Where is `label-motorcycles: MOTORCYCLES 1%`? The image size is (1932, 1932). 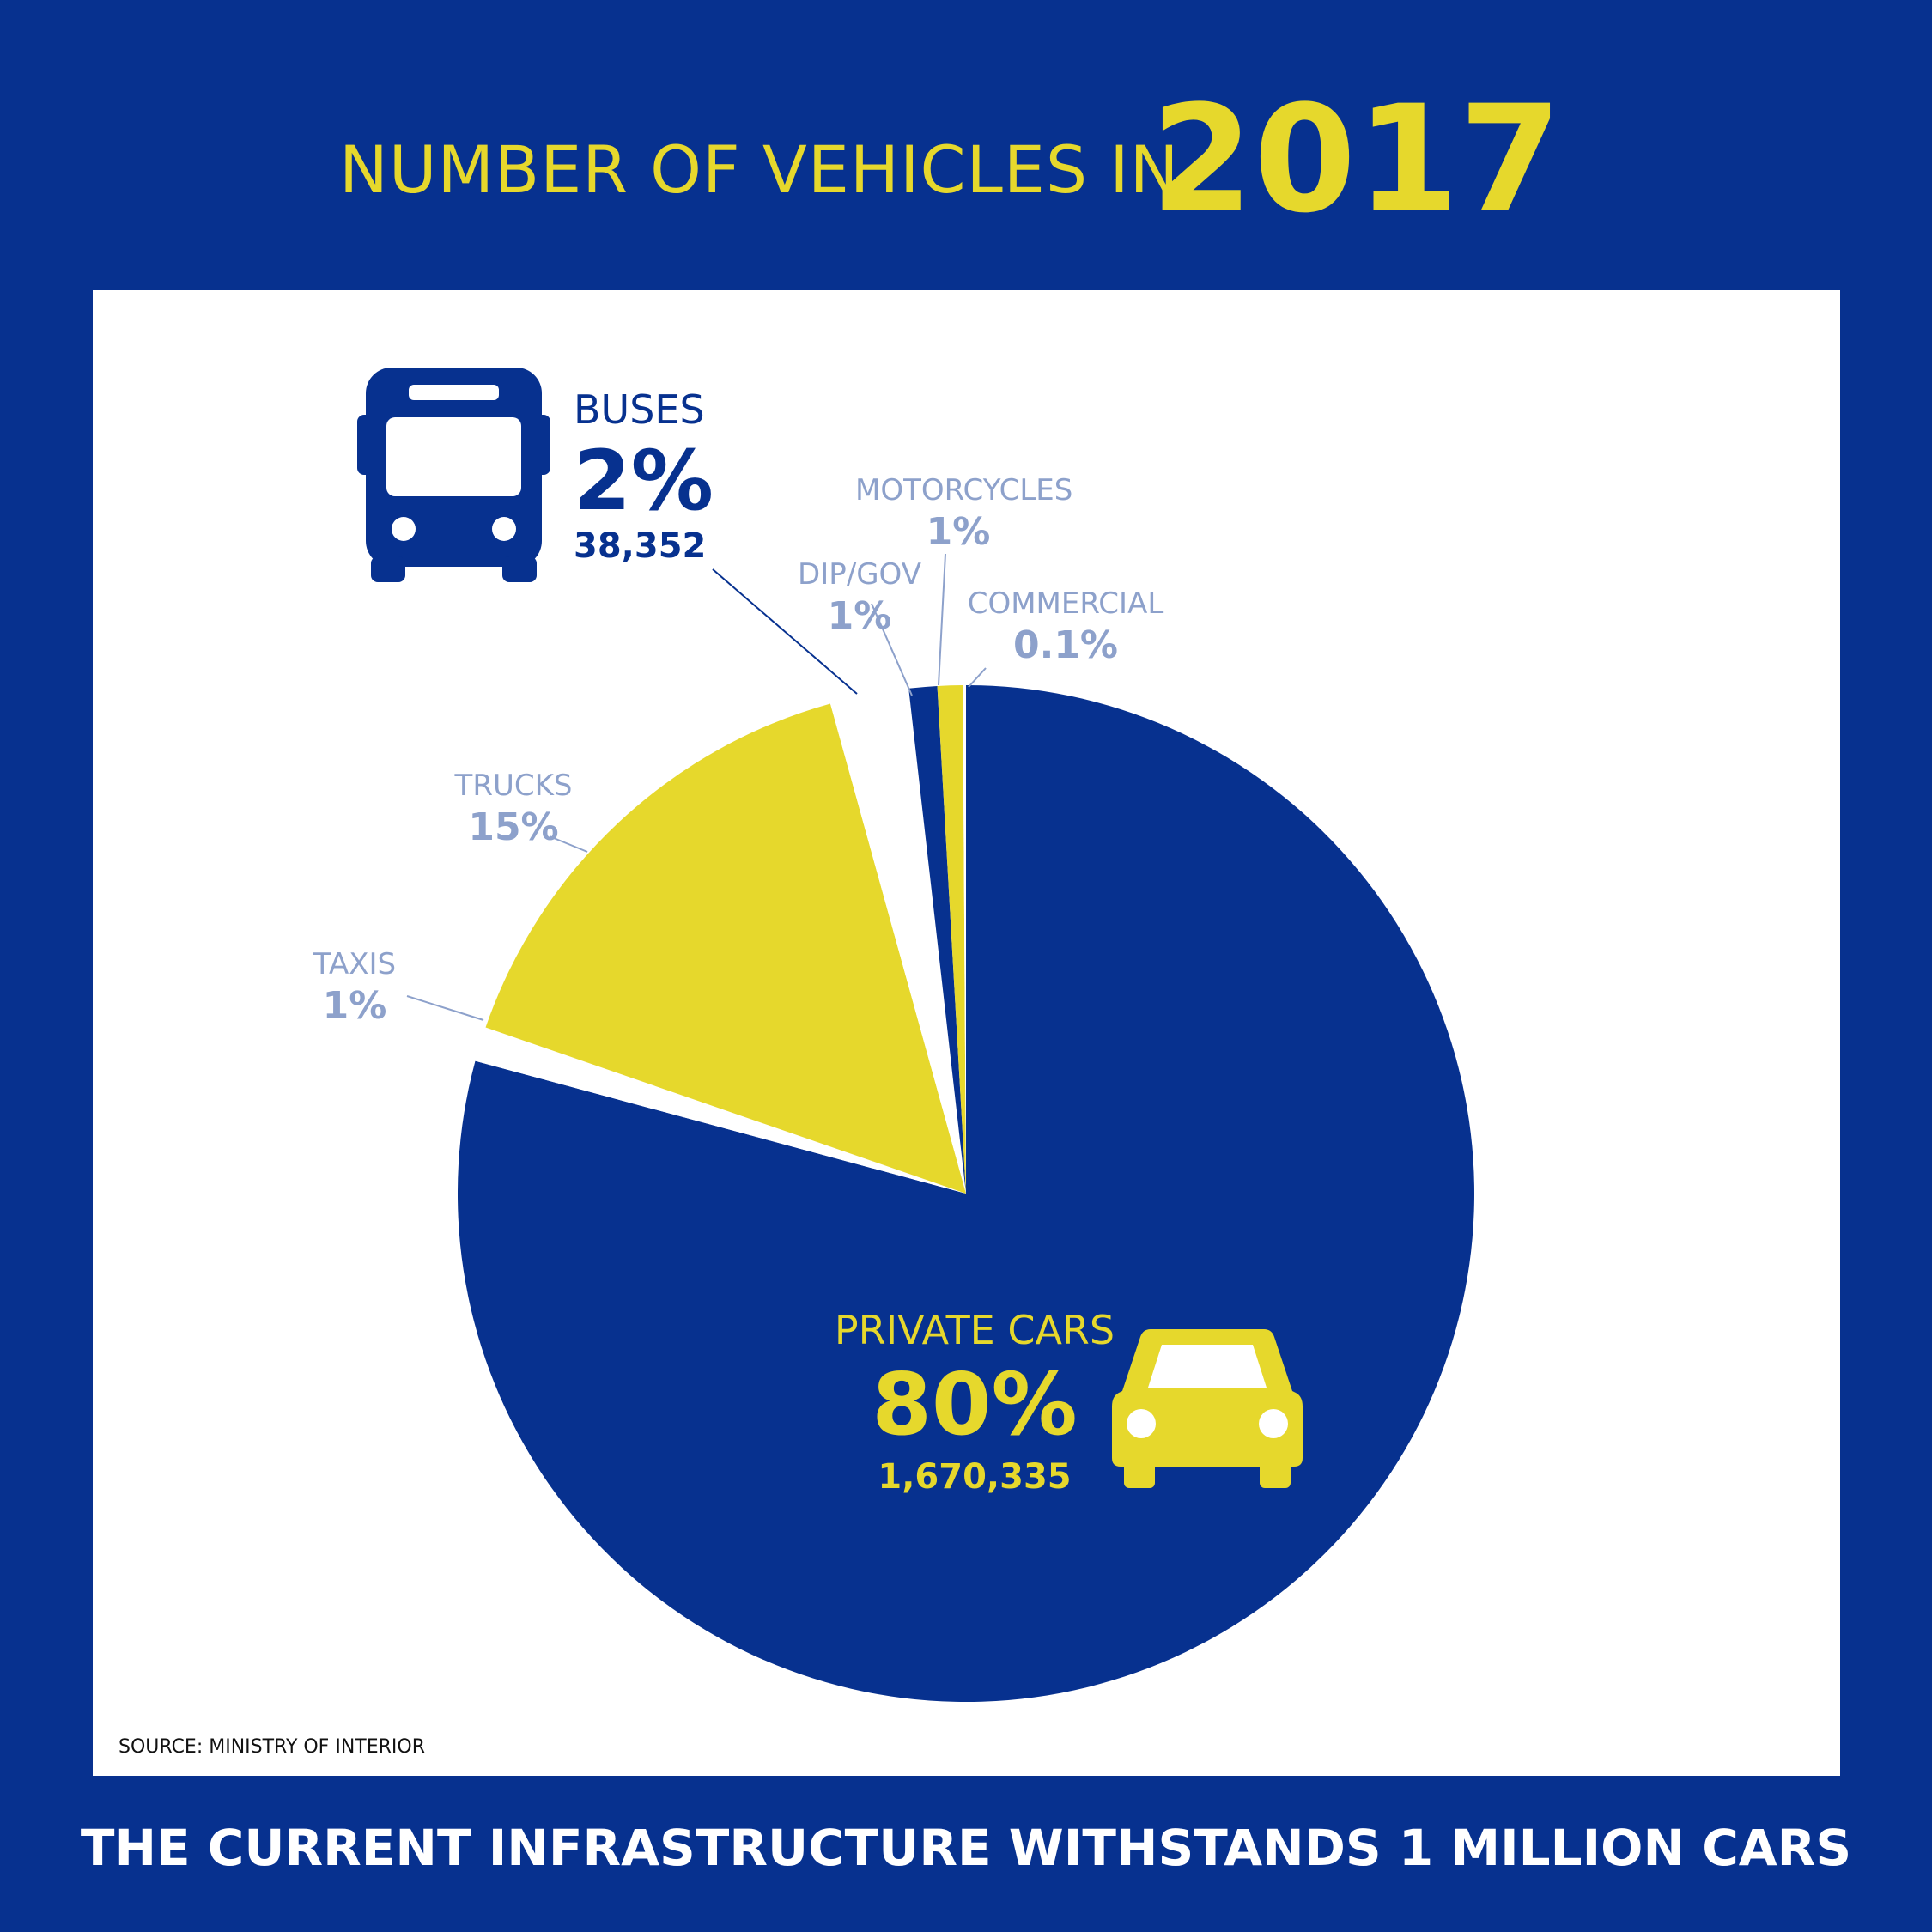 label-motorcycles: MOTORCYCLES 1% is located at coordinates (964, 513).